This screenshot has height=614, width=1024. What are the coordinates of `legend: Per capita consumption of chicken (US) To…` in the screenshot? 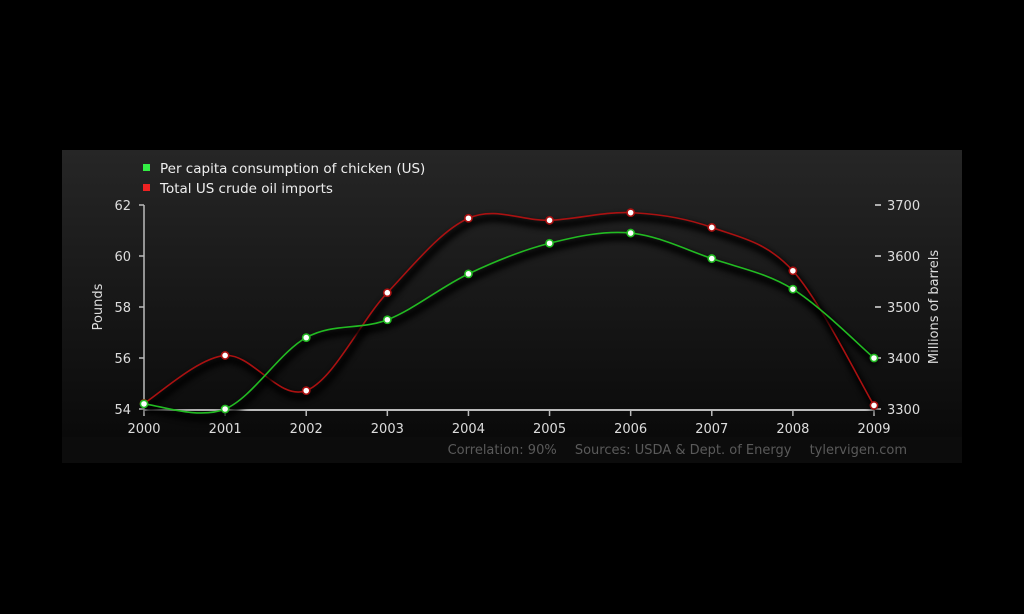 It's located at (284, 179).